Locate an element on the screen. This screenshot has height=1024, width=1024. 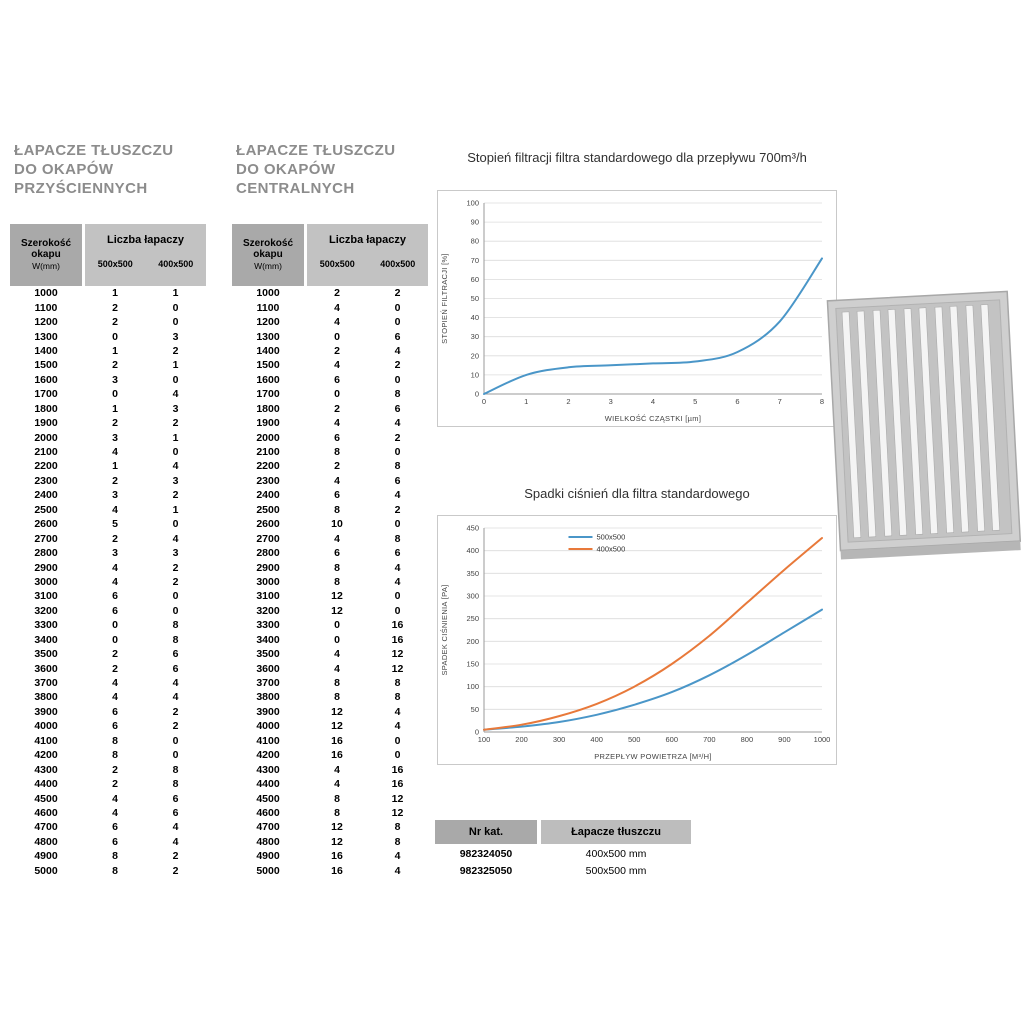
y-tick-label: 50 is located at coordinates (475, 298).